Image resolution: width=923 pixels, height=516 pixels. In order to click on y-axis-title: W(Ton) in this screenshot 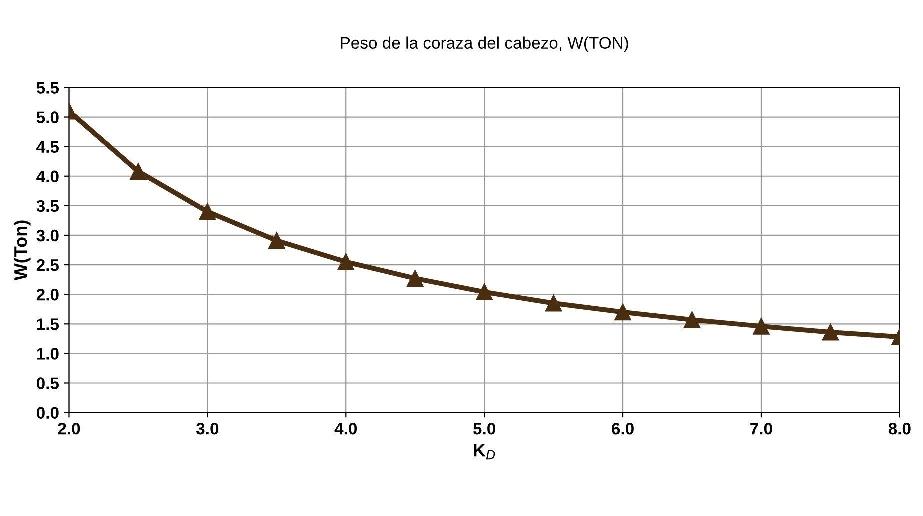, I will do `click(22, 250)`.